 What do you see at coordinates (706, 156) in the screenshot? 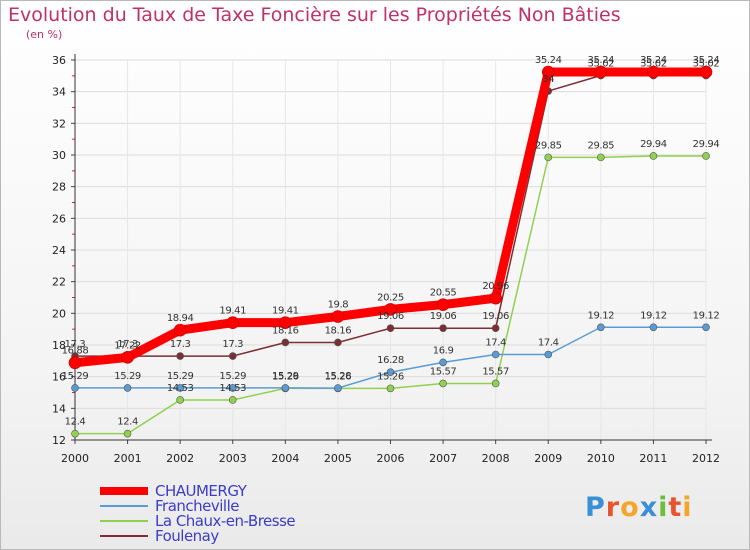
I see `point-la-chaux-en-bresse-2012` at bounding box center [706, 156].